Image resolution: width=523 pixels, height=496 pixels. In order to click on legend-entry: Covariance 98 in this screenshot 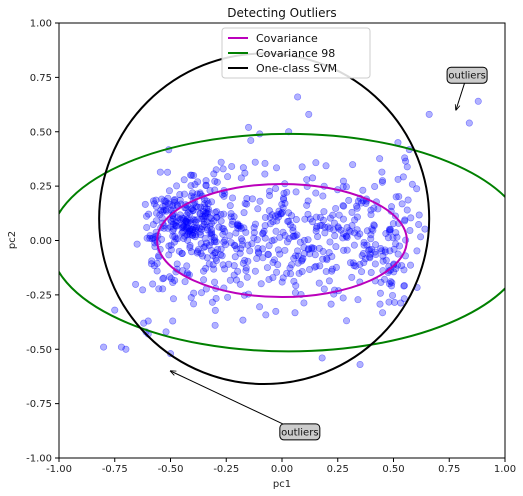, I will do `click(295, 53)`.